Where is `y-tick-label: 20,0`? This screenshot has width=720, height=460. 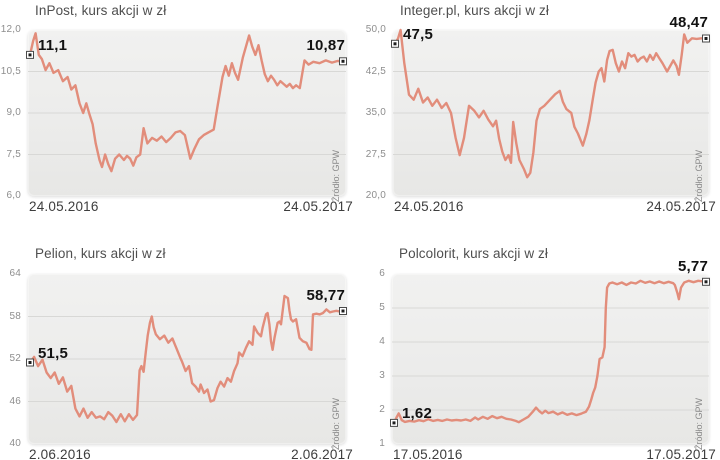 y-tick-label: 20,0 is located at coordinates (375, 195).